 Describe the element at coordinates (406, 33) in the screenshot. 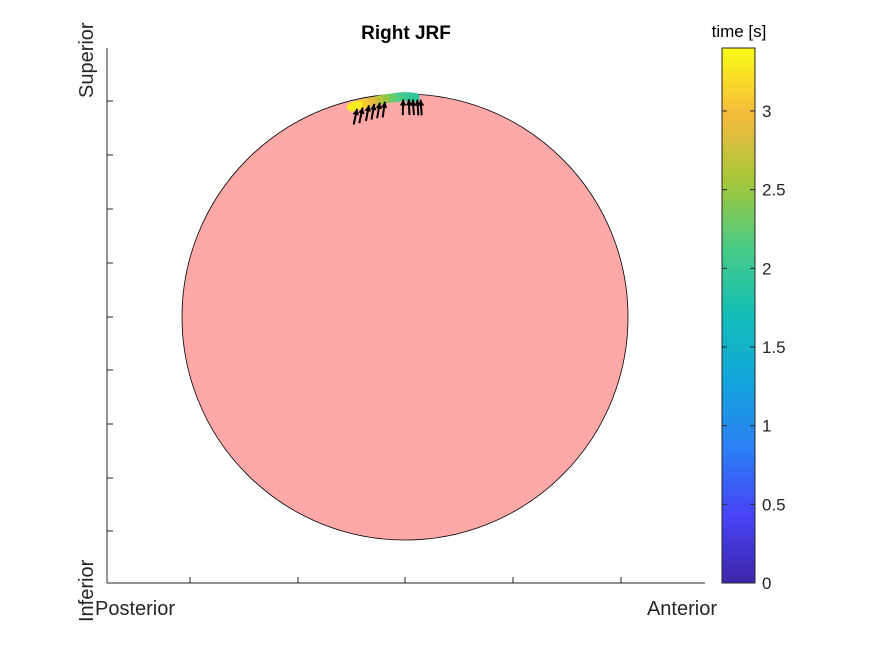

I see `chart-title: Right JRF` at that location.